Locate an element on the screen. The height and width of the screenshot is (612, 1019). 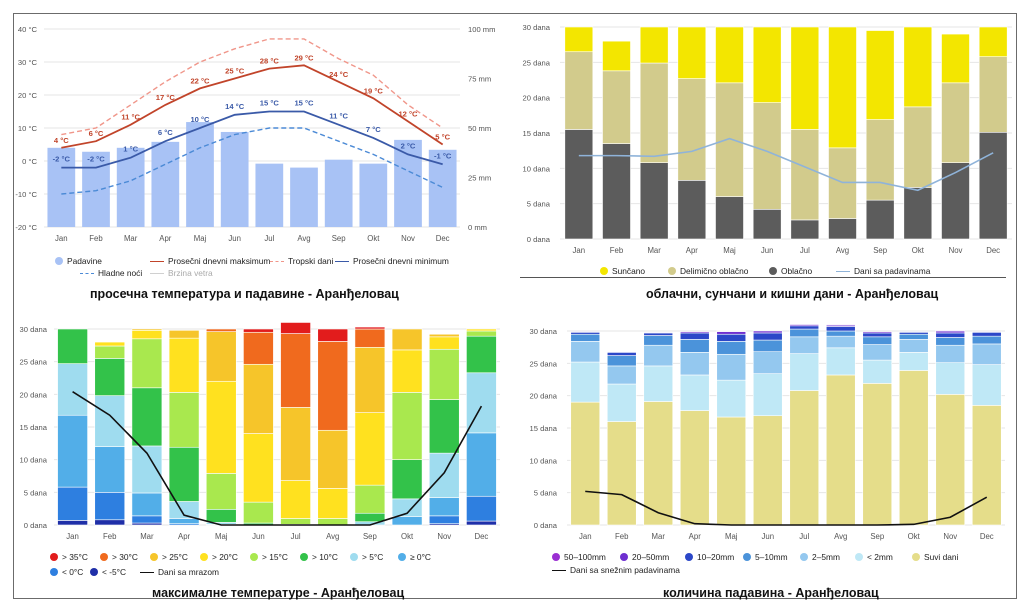
legend-label: > 10°C is located at coordinates (325, 557).